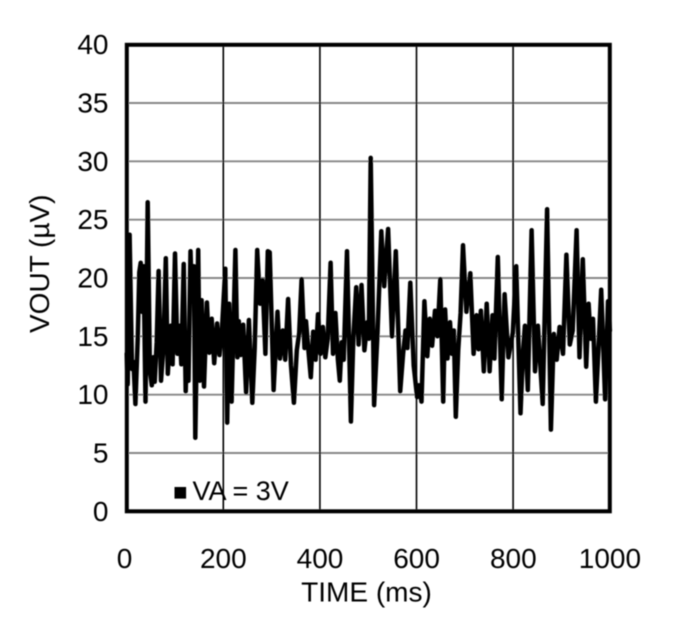  What do you see at coordinates (610, 558) in the screenshot?
I see `svg-text: 1000` at bounding box center [610, 558].